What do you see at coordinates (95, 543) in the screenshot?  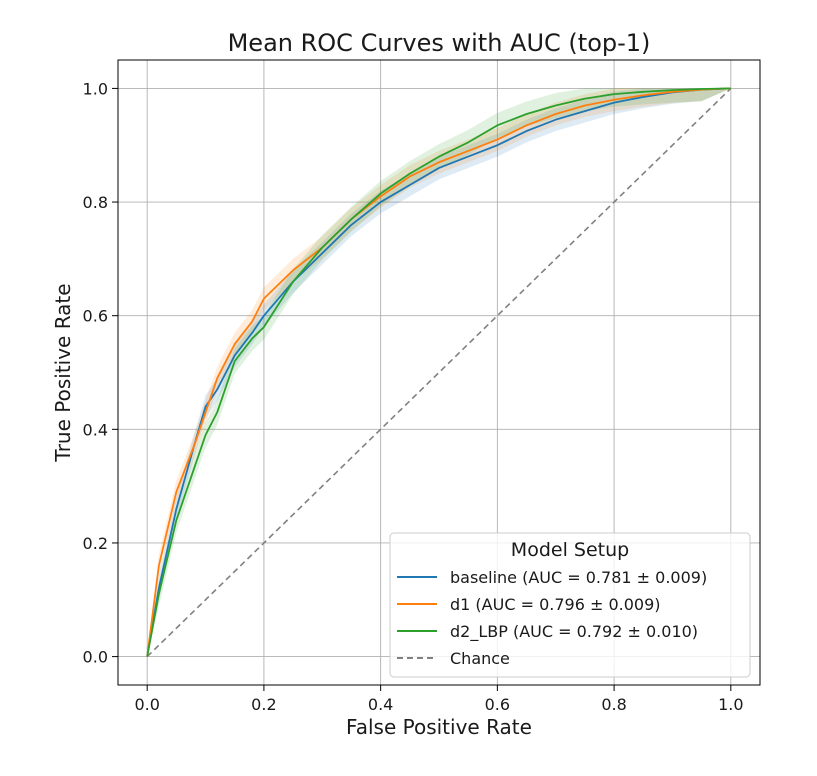 I see `y-tick-label: 0.2` at bounding box center [95, 543].